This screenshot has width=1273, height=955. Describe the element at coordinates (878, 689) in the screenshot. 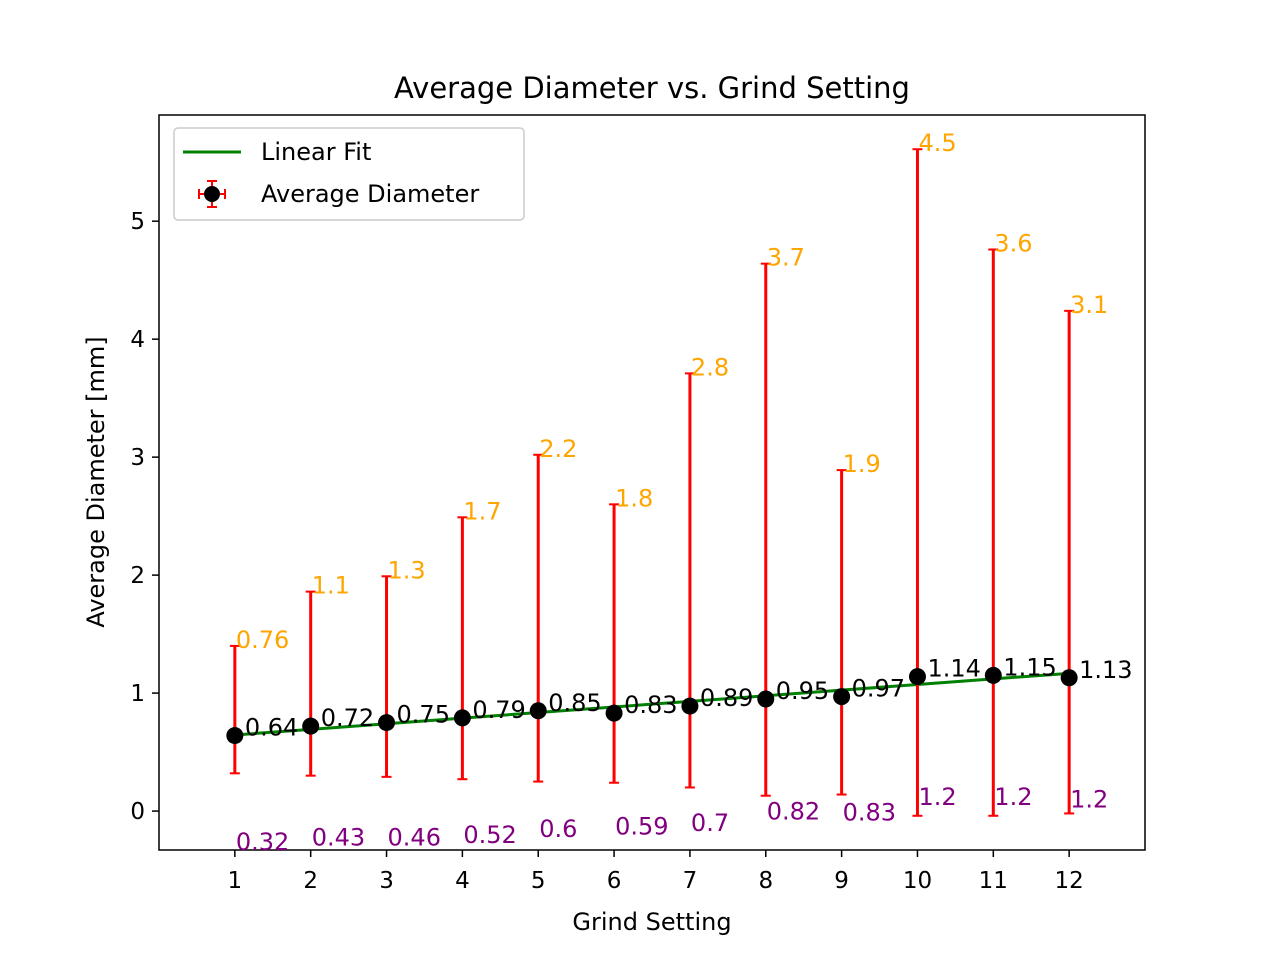

I see `data-label: 0.97` at that location.